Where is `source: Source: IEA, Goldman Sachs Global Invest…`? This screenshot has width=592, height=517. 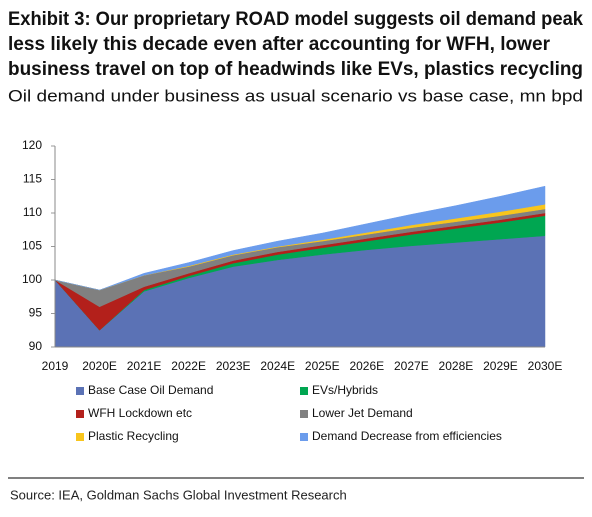
source: Source: IEA, Goldman Sachs Global Invest… is located at coordinates (178, 494).